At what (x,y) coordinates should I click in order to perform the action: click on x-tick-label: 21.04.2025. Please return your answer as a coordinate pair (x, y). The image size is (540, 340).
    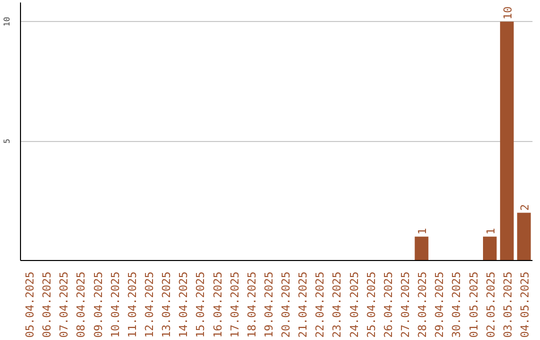
    Looking at the image, I should click on (303, 304).